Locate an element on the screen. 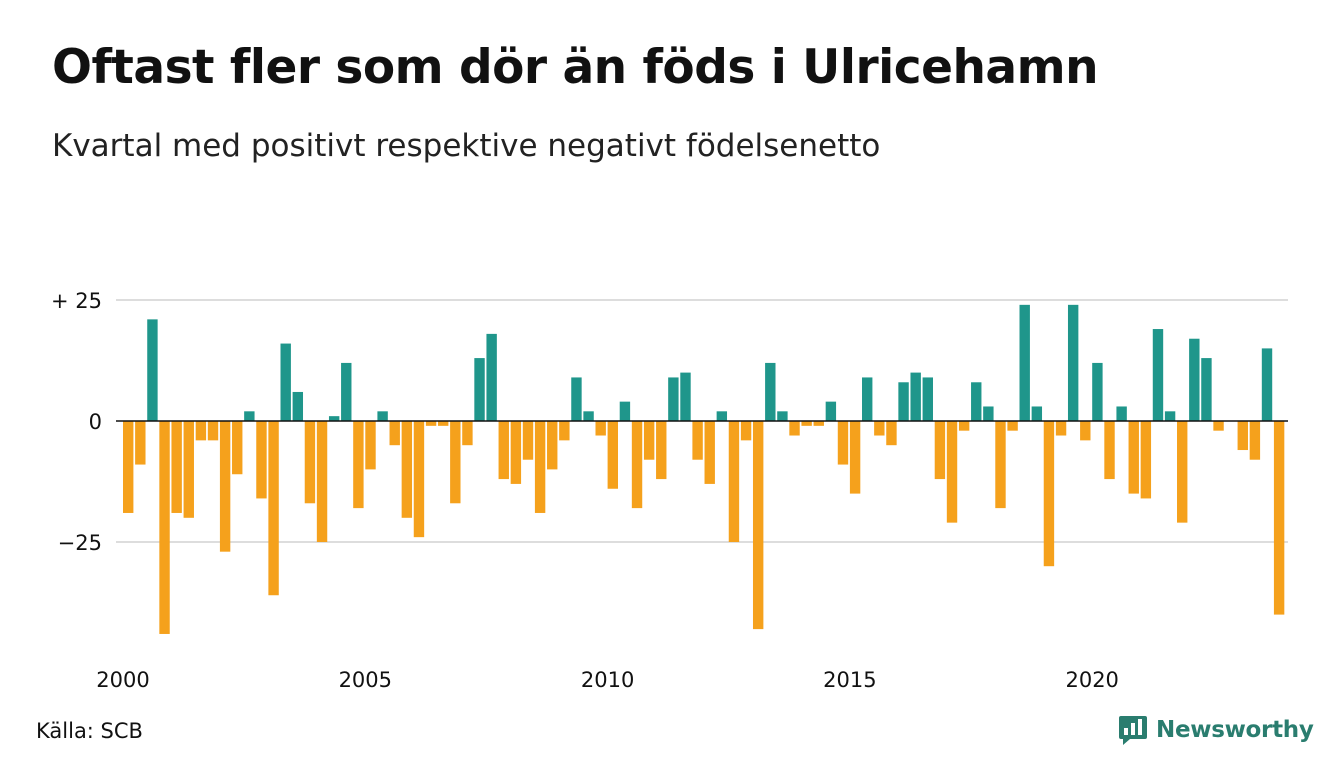 The width and height of the screenshot is (1340, 780). y-tick-label: 0 is located at coordinates (95, 422).